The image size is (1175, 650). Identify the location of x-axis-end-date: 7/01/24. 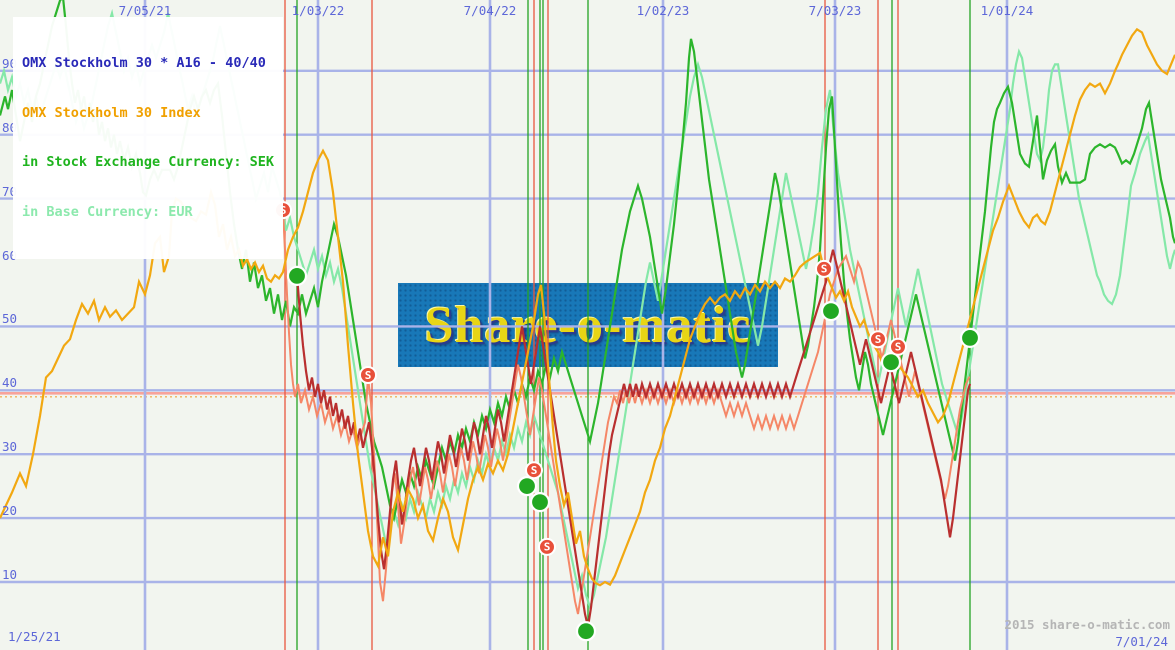
(1141, 641).